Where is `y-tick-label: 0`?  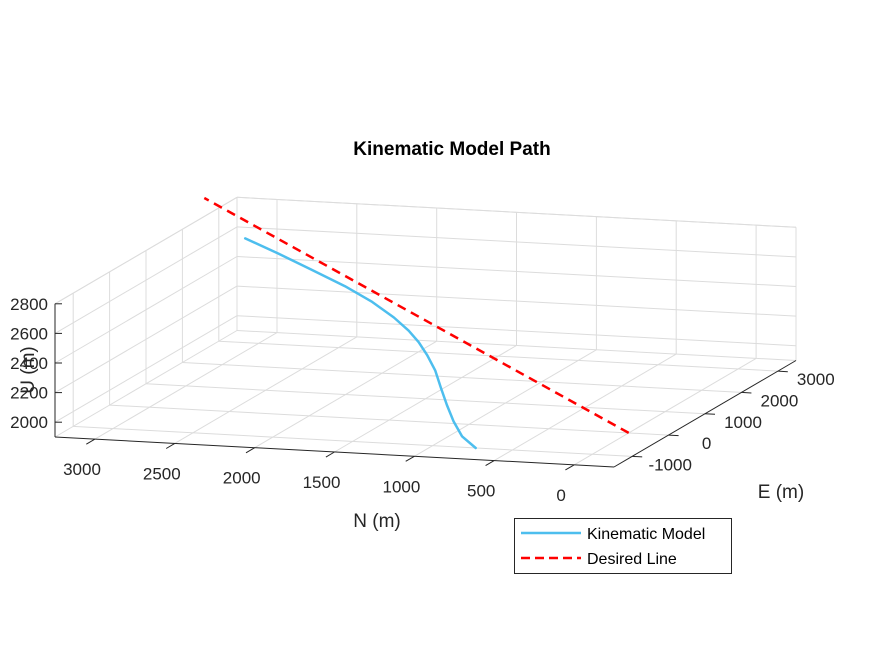 y-tick-label: 0 is located at coordinates (706, 443).